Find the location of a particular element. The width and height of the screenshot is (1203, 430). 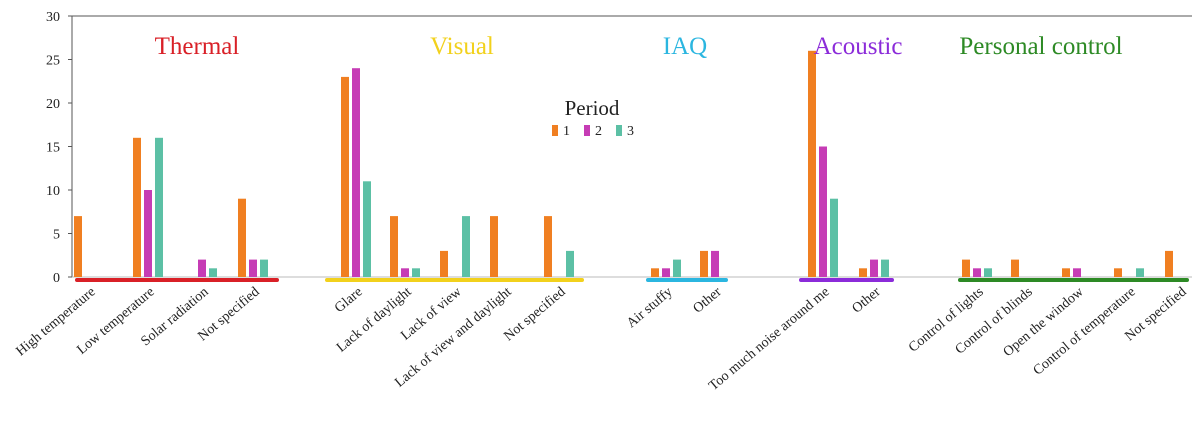

y-tick-label: 30 is located at coordinates (53, 17).